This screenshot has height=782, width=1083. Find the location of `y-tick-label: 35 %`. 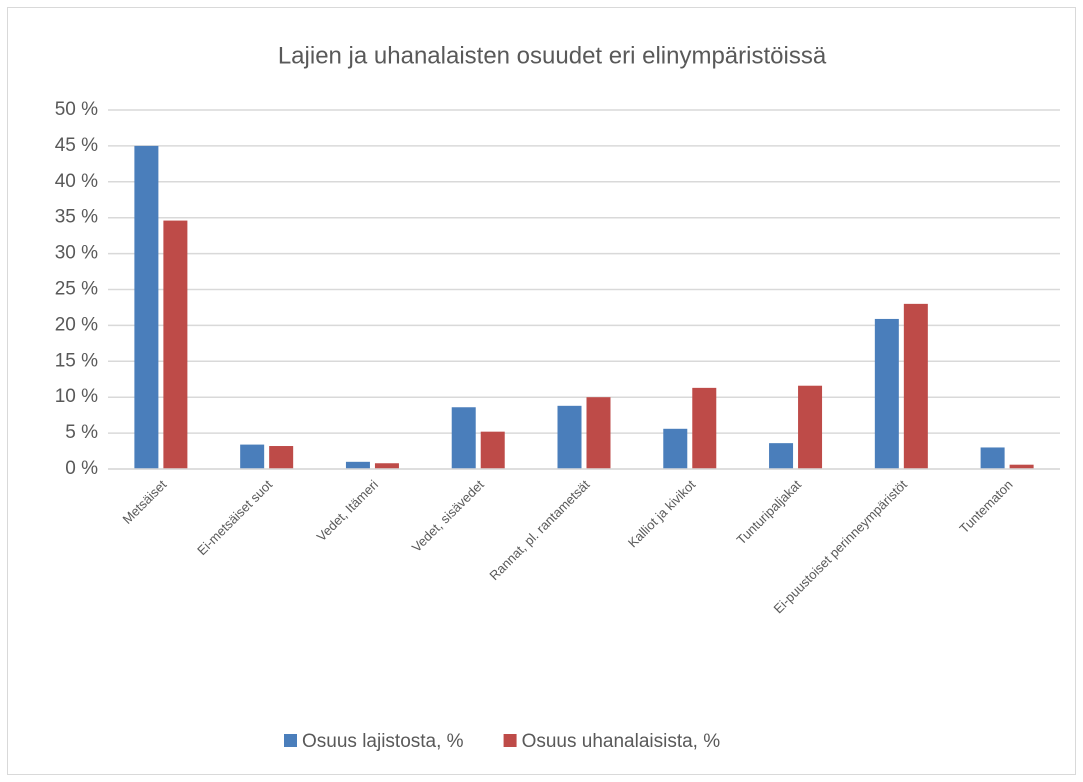

y-tick-label: 35 % is located at coordinates (76, 217).